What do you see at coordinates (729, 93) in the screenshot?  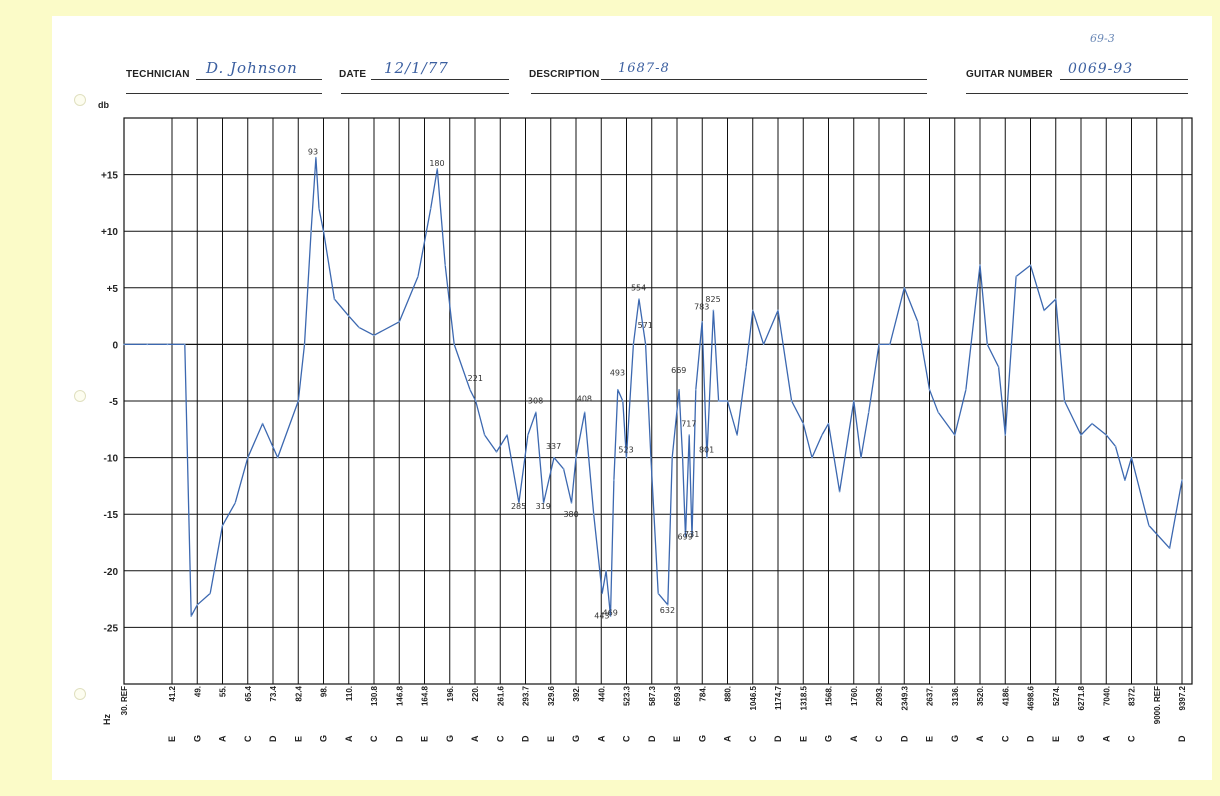 I see `description-rule` at bounding box center [729, 93].